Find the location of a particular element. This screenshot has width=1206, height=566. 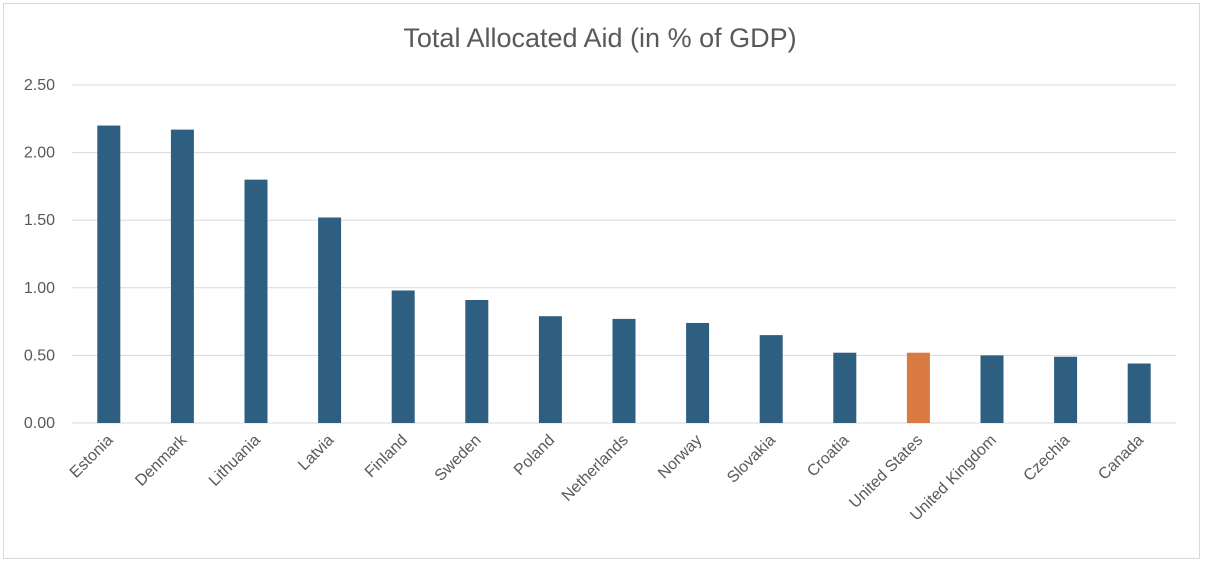

x-tick-label: Norway is located at coordinates (680, 457).